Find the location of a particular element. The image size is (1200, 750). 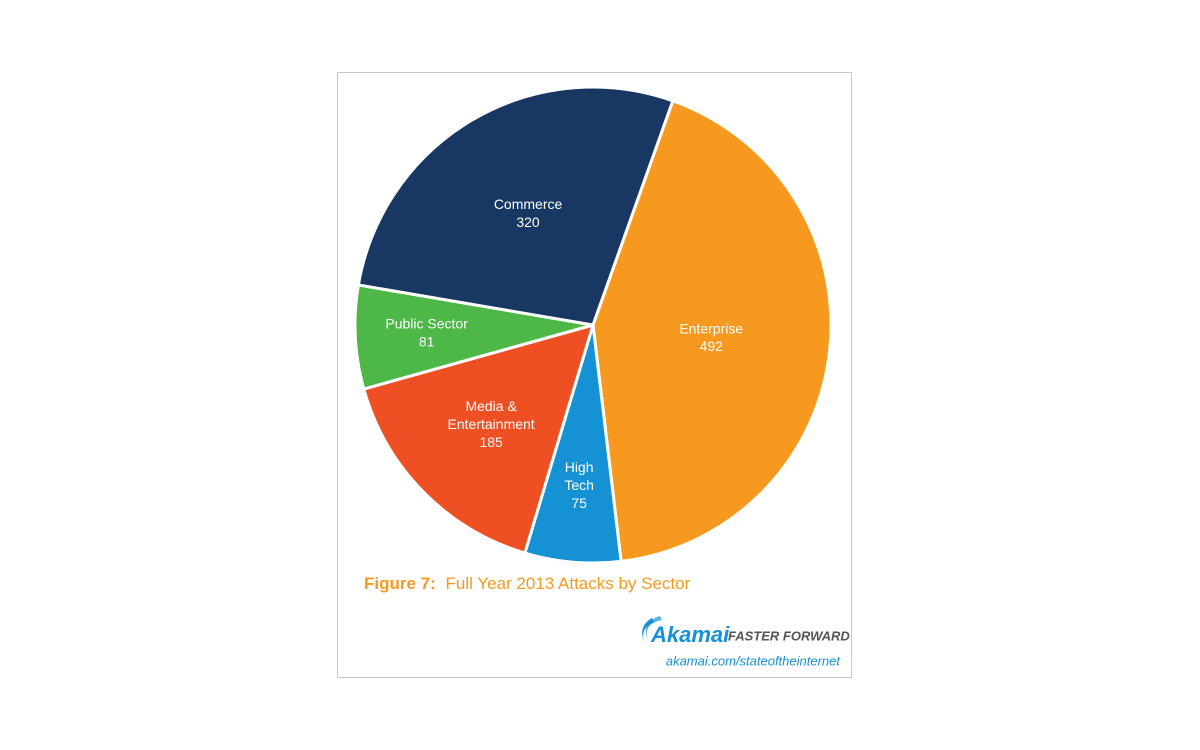

slice-category: Commerce is located at coordinates (528, 204).